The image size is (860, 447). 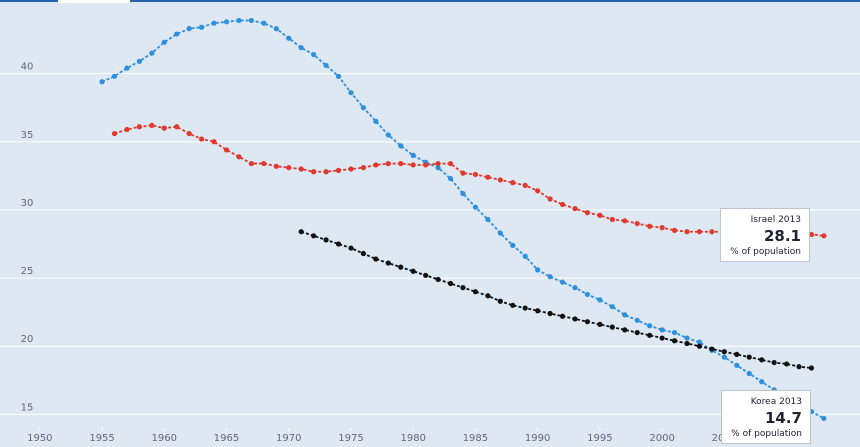 I want to click on x-tick-label: 1950, so click(x=39, y=438).